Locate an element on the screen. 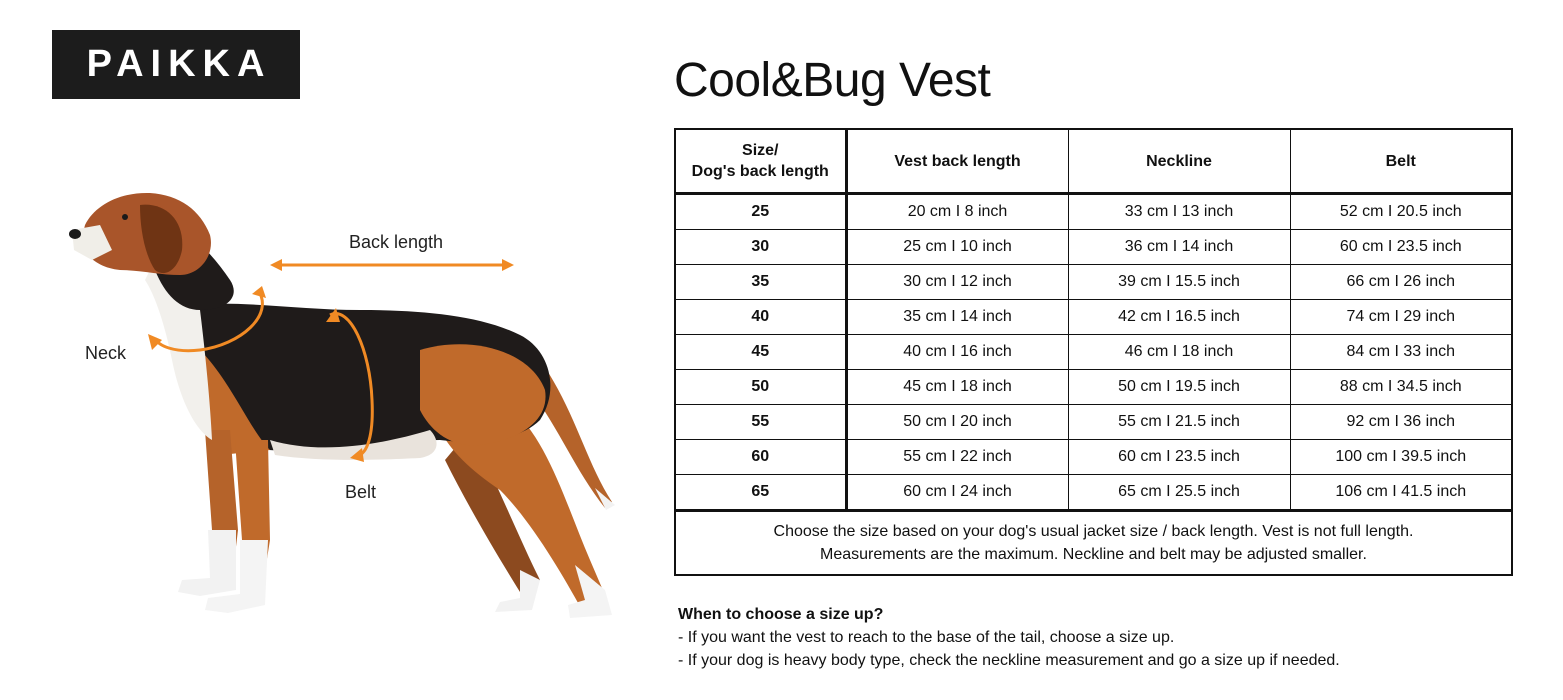 This screenshot has height=700, width=1563. vest-back-length-cell: 60 cm I 24 inch is located at coordinates (957, 492).